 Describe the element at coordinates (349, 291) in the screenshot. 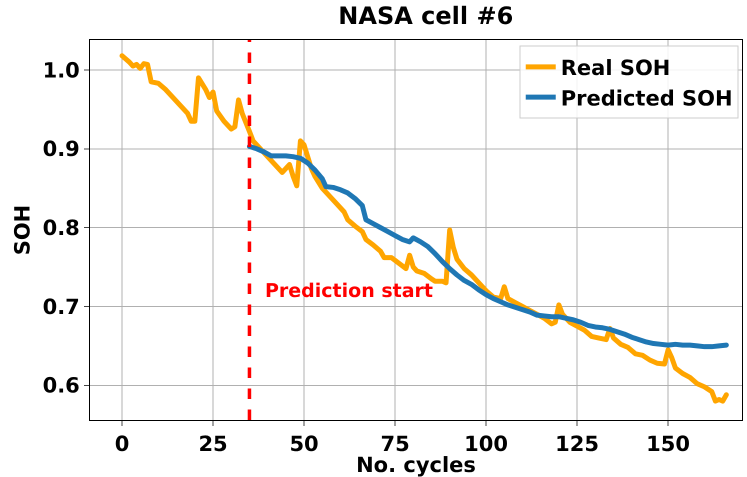

I see `annotation: Prediction start` at that location.